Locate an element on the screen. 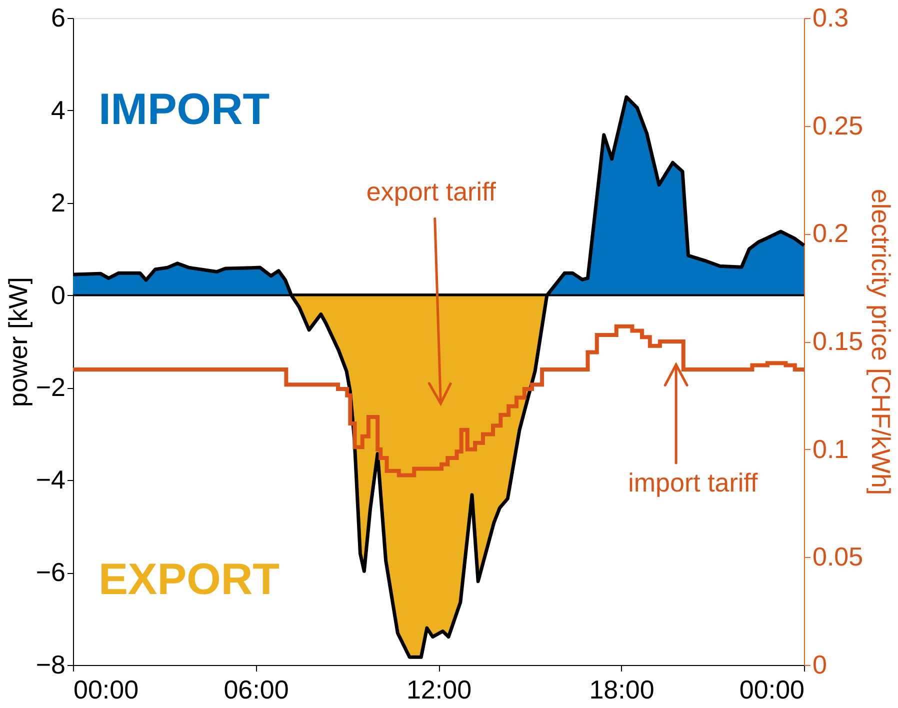 This screenshot has height=708, width=898. y2-axis-title: electricity price [CHF/kWh] is located at coordinates (881, 342).